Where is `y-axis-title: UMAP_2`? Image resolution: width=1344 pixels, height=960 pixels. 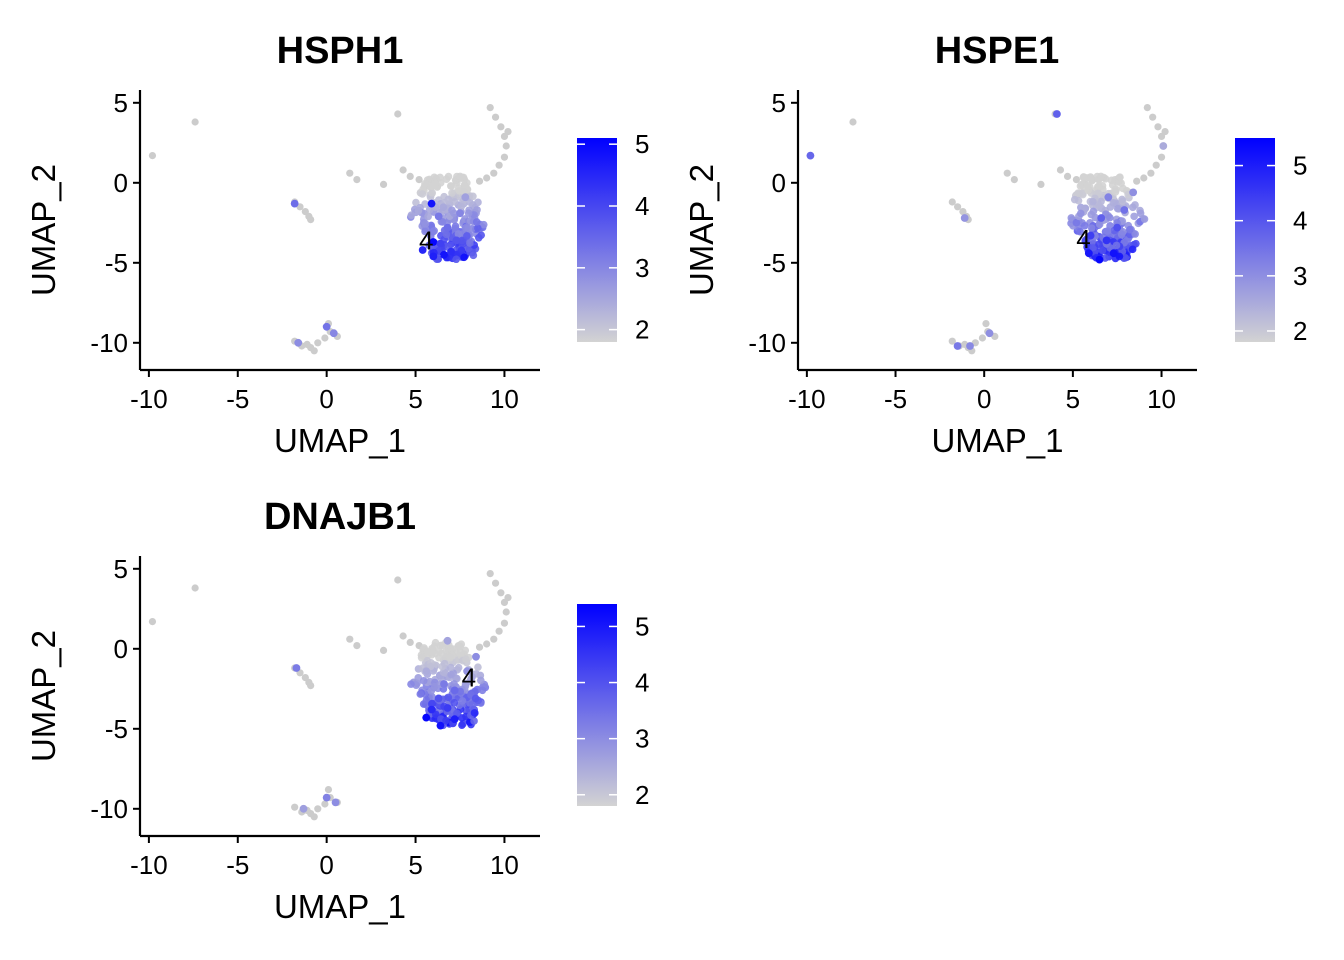
y-axis-title: UMAP_2 is located at coordinates (43, 230).